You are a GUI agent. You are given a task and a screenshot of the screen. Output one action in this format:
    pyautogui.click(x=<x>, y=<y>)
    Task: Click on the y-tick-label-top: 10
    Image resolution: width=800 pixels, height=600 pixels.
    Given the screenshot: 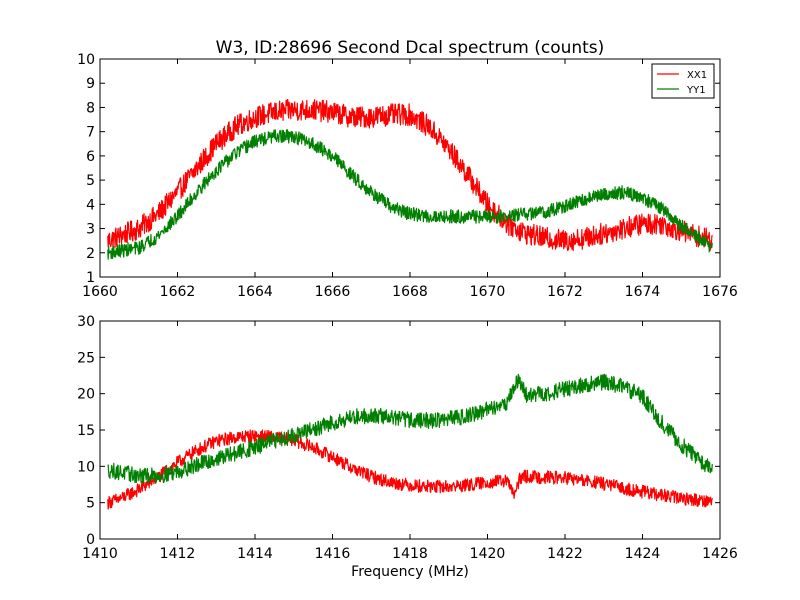 What is the action you would take?
    pyautogui.click(x=86, y=60)
    